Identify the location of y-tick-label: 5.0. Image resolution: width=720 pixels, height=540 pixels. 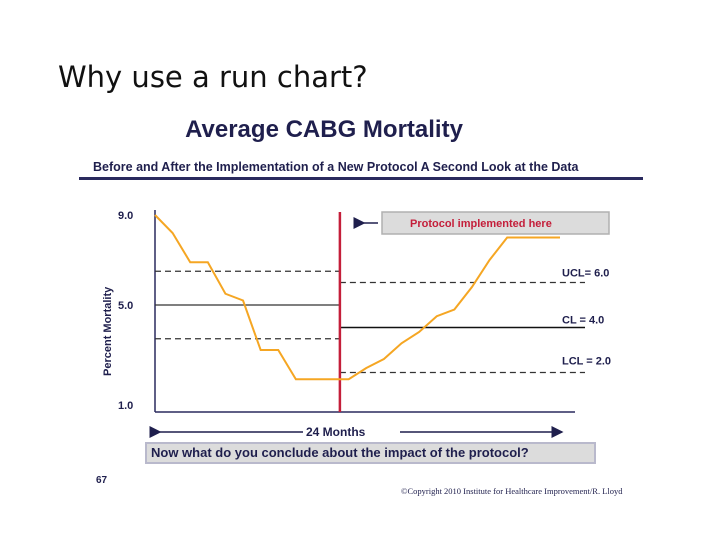
(125, 306).